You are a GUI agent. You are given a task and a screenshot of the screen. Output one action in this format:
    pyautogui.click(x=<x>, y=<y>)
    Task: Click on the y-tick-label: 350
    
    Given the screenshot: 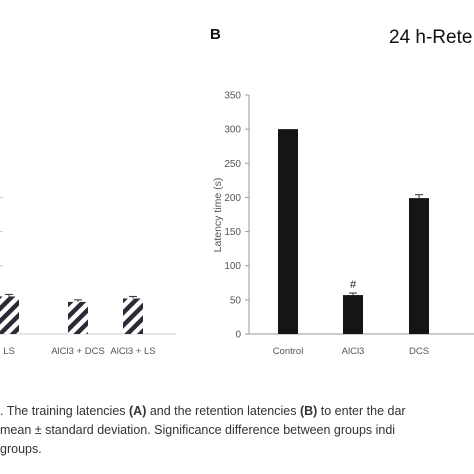 What is the action you would take?
    pyautogui.click(x=232, y=96)
    